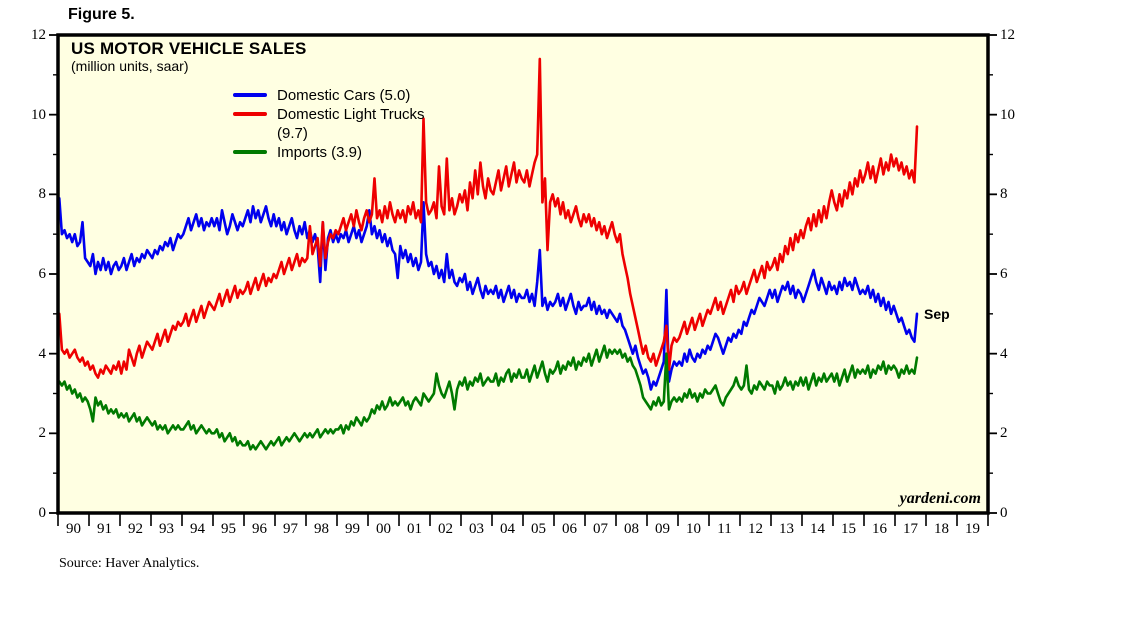 This screenshot has height=621, width=1138. I want to click on x-axis-label: 90, so click(73, 529).